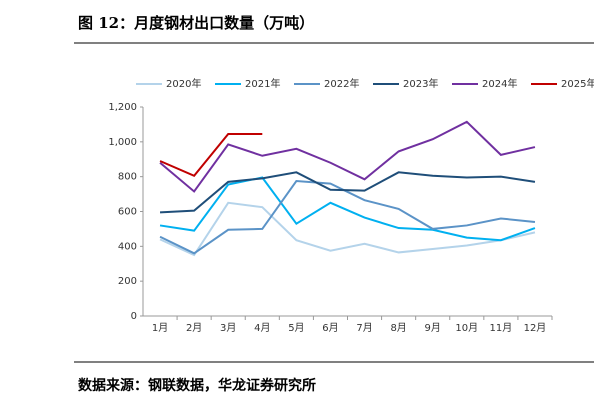 The height and width of the screenshot is (407, 594). What do you see at coordinates (134, 316) in the screenshot?
I see `y-tick-label: 0` at bounding box center [134, 316].